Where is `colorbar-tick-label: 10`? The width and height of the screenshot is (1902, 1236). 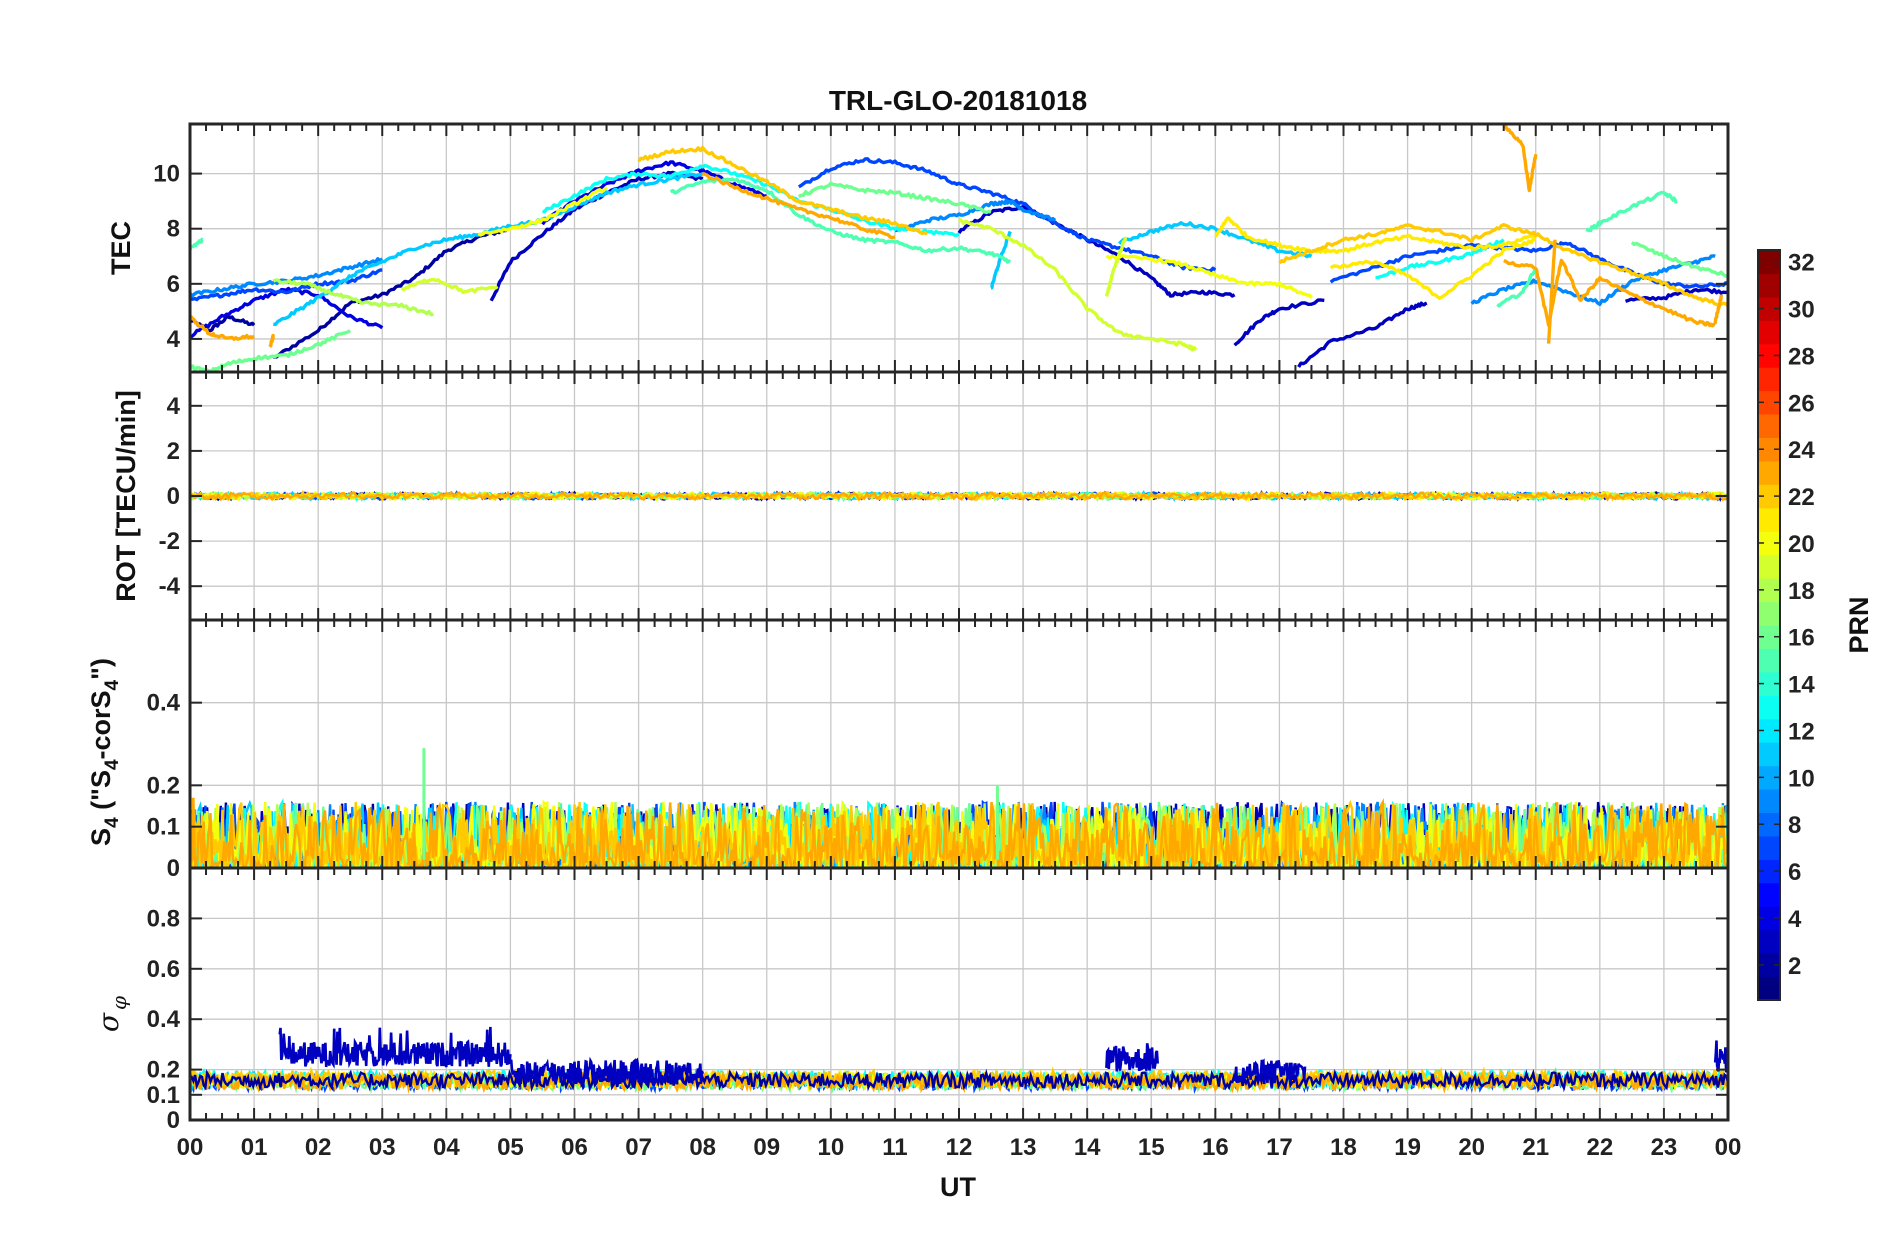
colorbar-tick-label: 10 is located at coordinates (1801, 778).